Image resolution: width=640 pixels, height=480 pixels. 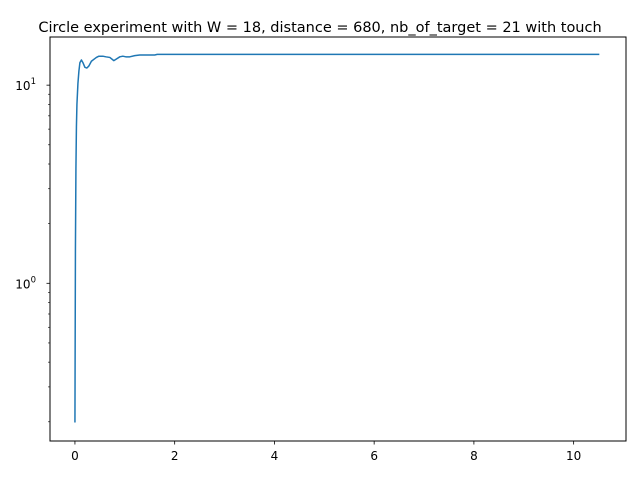 What do you see at coordinates (175, 456) in the screenshot?
I see `x-tick-label: 2` at bounding box center [175, 456].